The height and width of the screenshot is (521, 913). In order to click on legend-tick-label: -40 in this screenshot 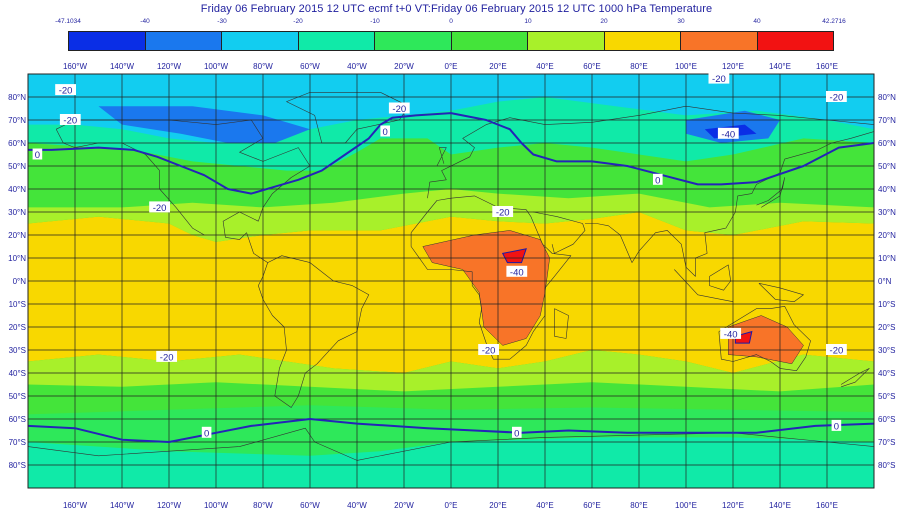, I will do `click(145, 21)`.